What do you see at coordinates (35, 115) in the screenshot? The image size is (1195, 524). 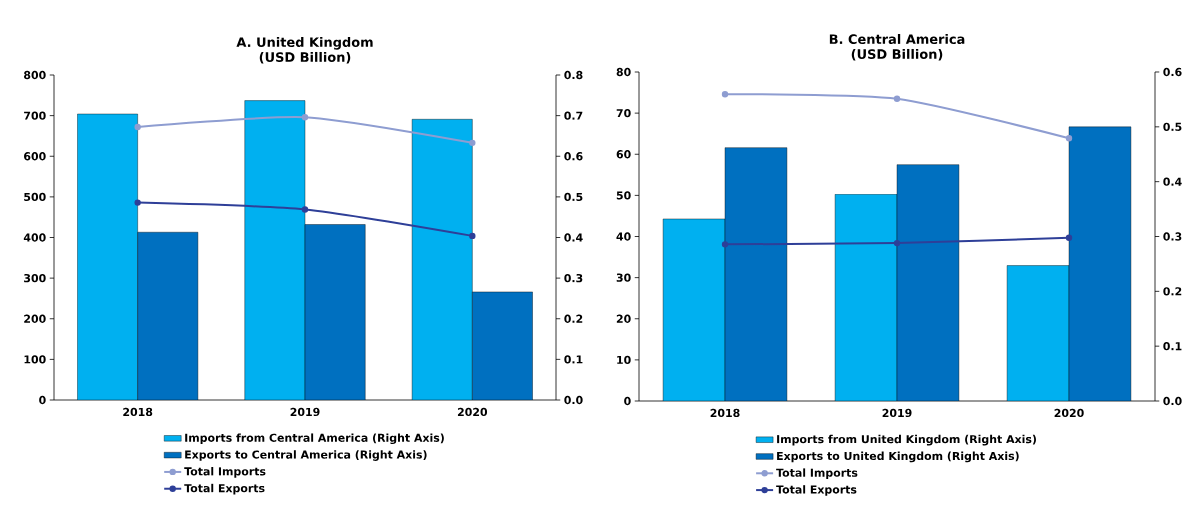 I see `y-tick-label: 700` at bounding box center [35, 115].